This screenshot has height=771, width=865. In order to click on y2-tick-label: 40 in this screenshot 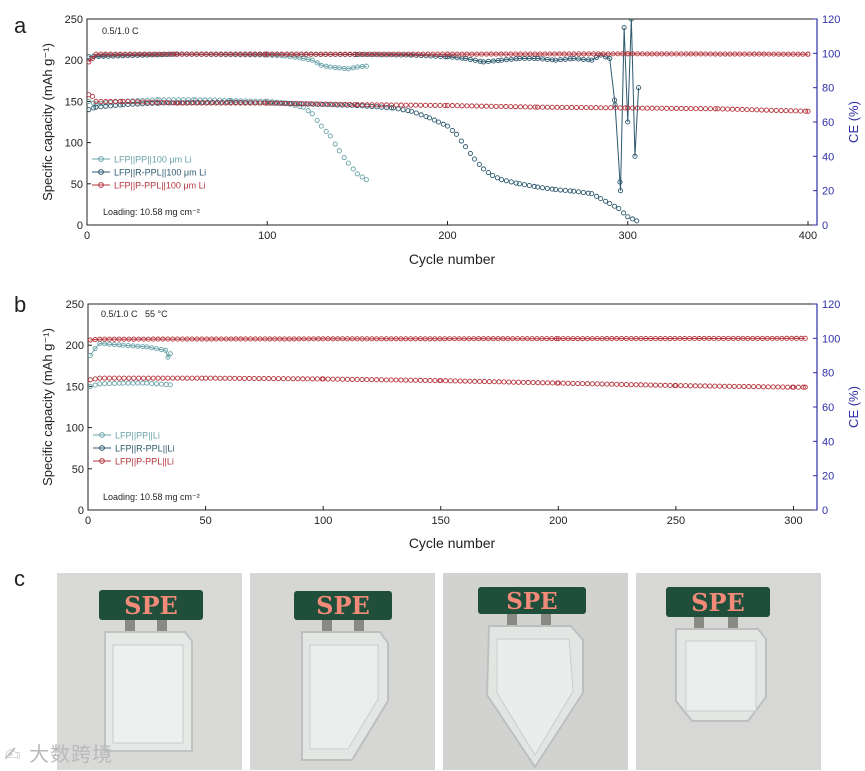, I will do `click(828, 157)`.